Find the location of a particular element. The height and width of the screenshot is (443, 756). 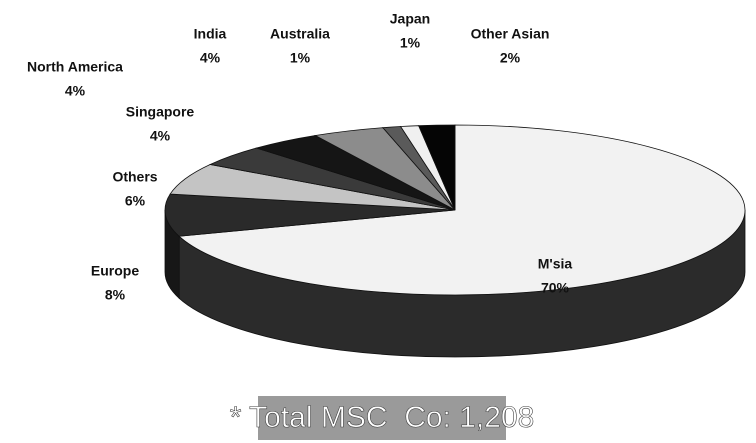

slice-label: Singapore is located at coordinates (160, 112).